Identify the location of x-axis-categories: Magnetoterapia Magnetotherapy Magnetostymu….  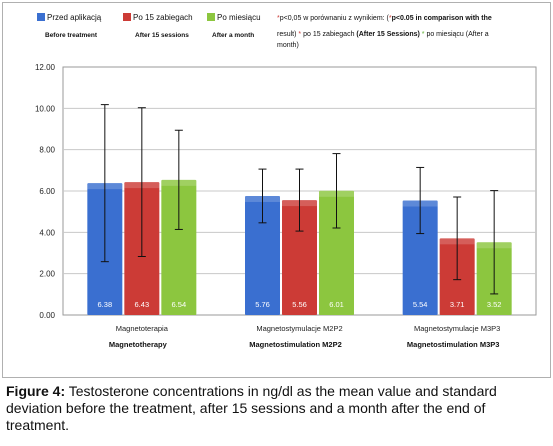
(304, 336).